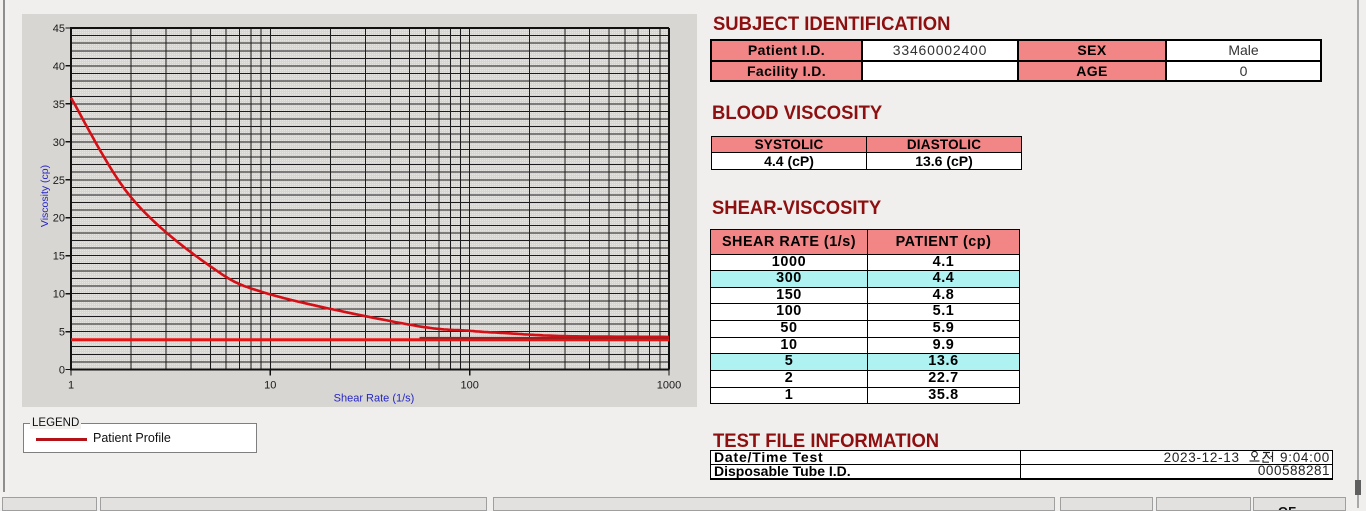  Describe the element at coordinates (59, 219) in the screenshot. I see `svg-text: 20` at that location.